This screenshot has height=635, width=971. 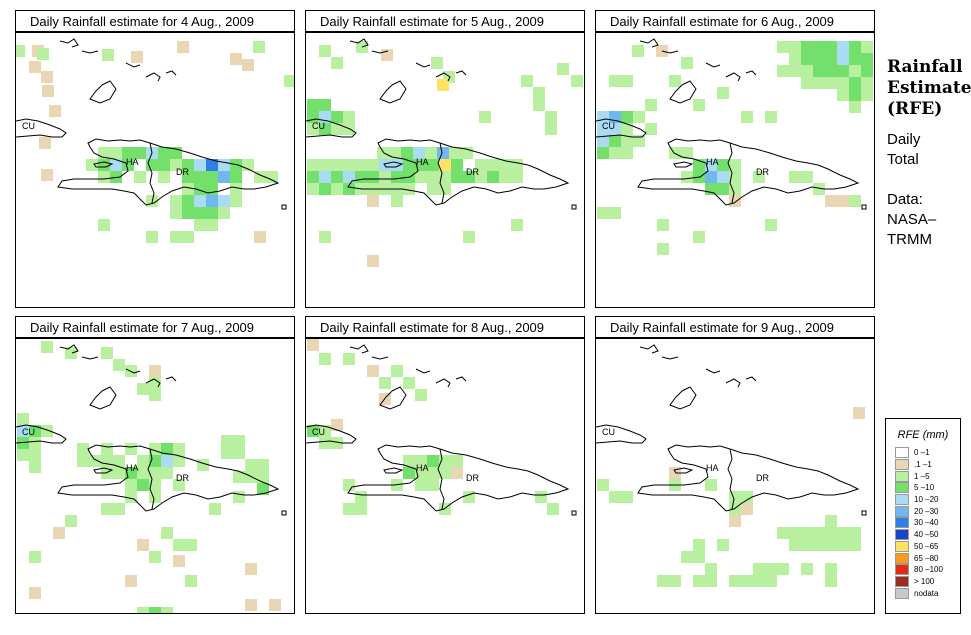 I want to click on legend-label: 80 –100, so click(x=928, y=570).